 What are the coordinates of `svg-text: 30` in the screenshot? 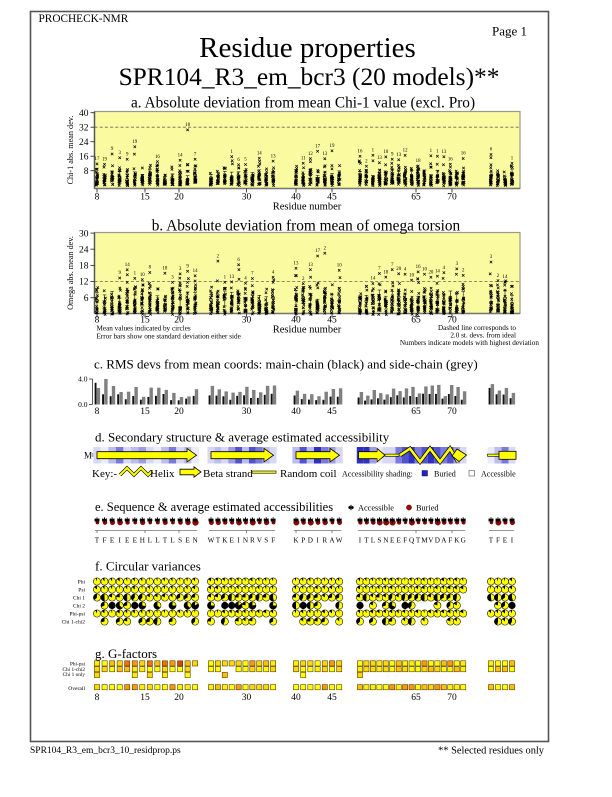 It's located at (247, 698).